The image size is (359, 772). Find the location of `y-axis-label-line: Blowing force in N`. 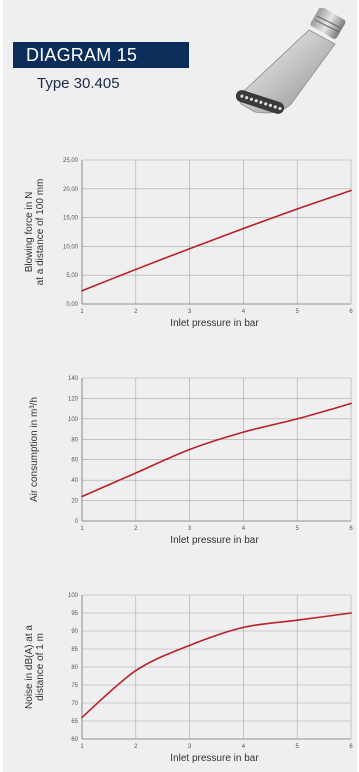

y-axis-label-line: Blowing force in N is located at coordinates (29, 232).